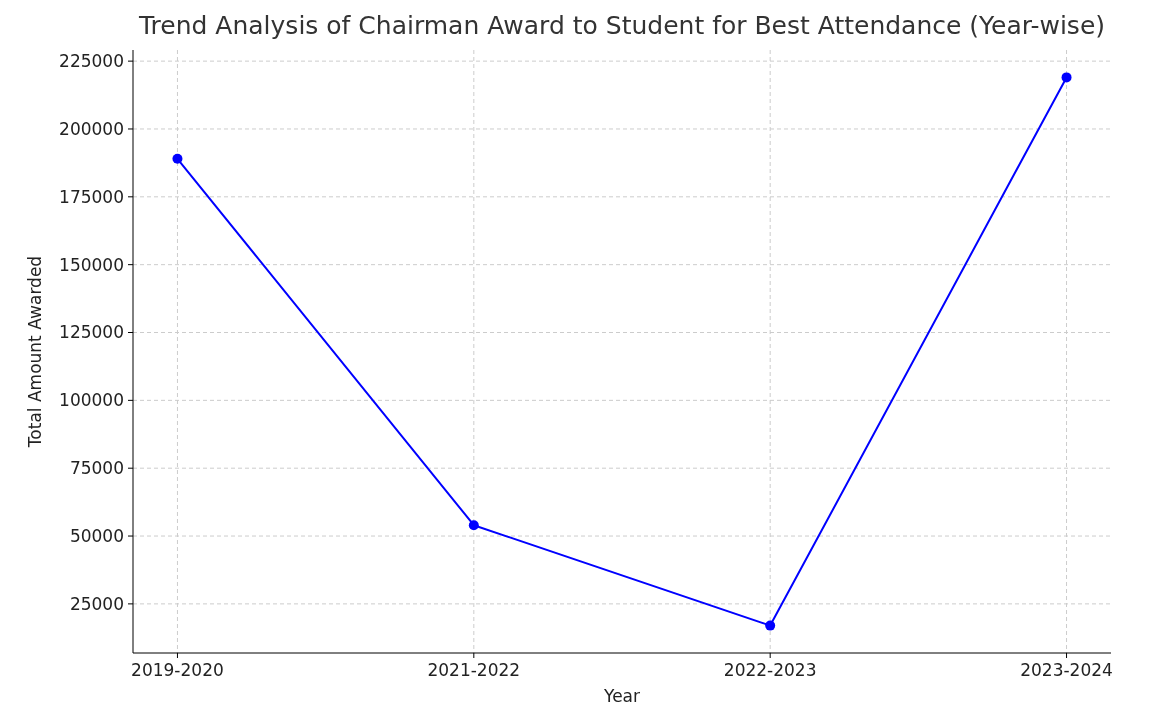 The height and width of the screenshot is (710, 1163). What do you see at coordinates (177, 670) in the screenshot?
I see `x-tick-label: 2019-2020` at bounding box center [177, 670].